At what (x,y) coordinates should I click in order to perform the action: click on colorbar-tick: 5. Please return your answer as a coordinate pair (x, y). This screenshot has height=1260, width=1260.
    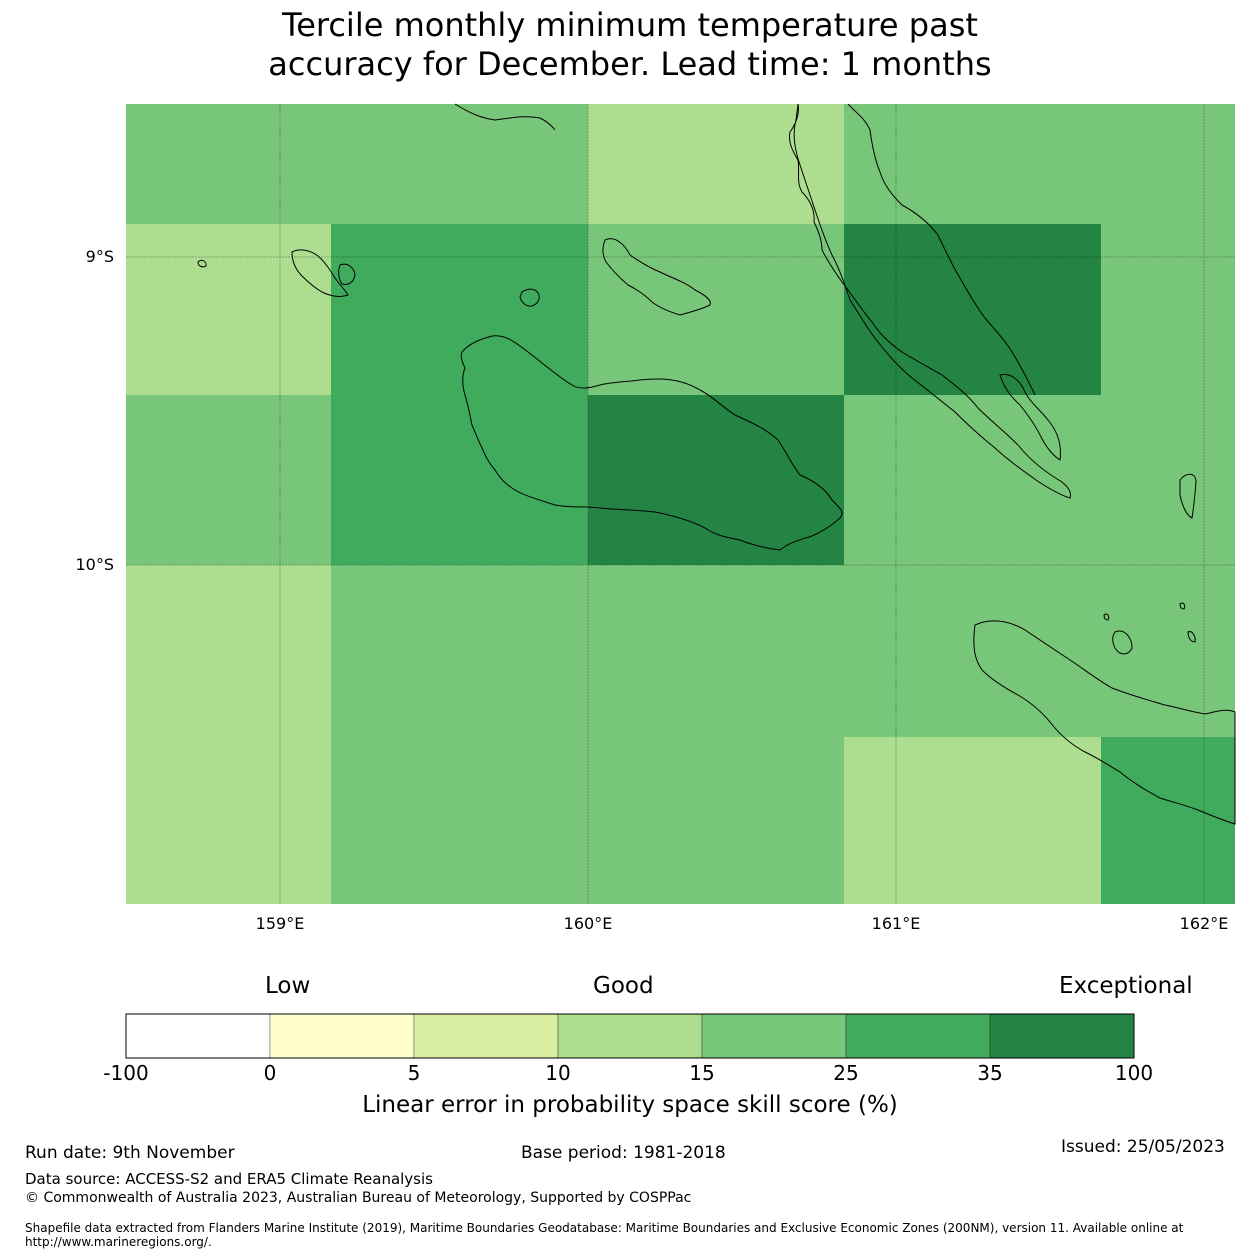
    Looking at the image, I should click on (414, 1073).